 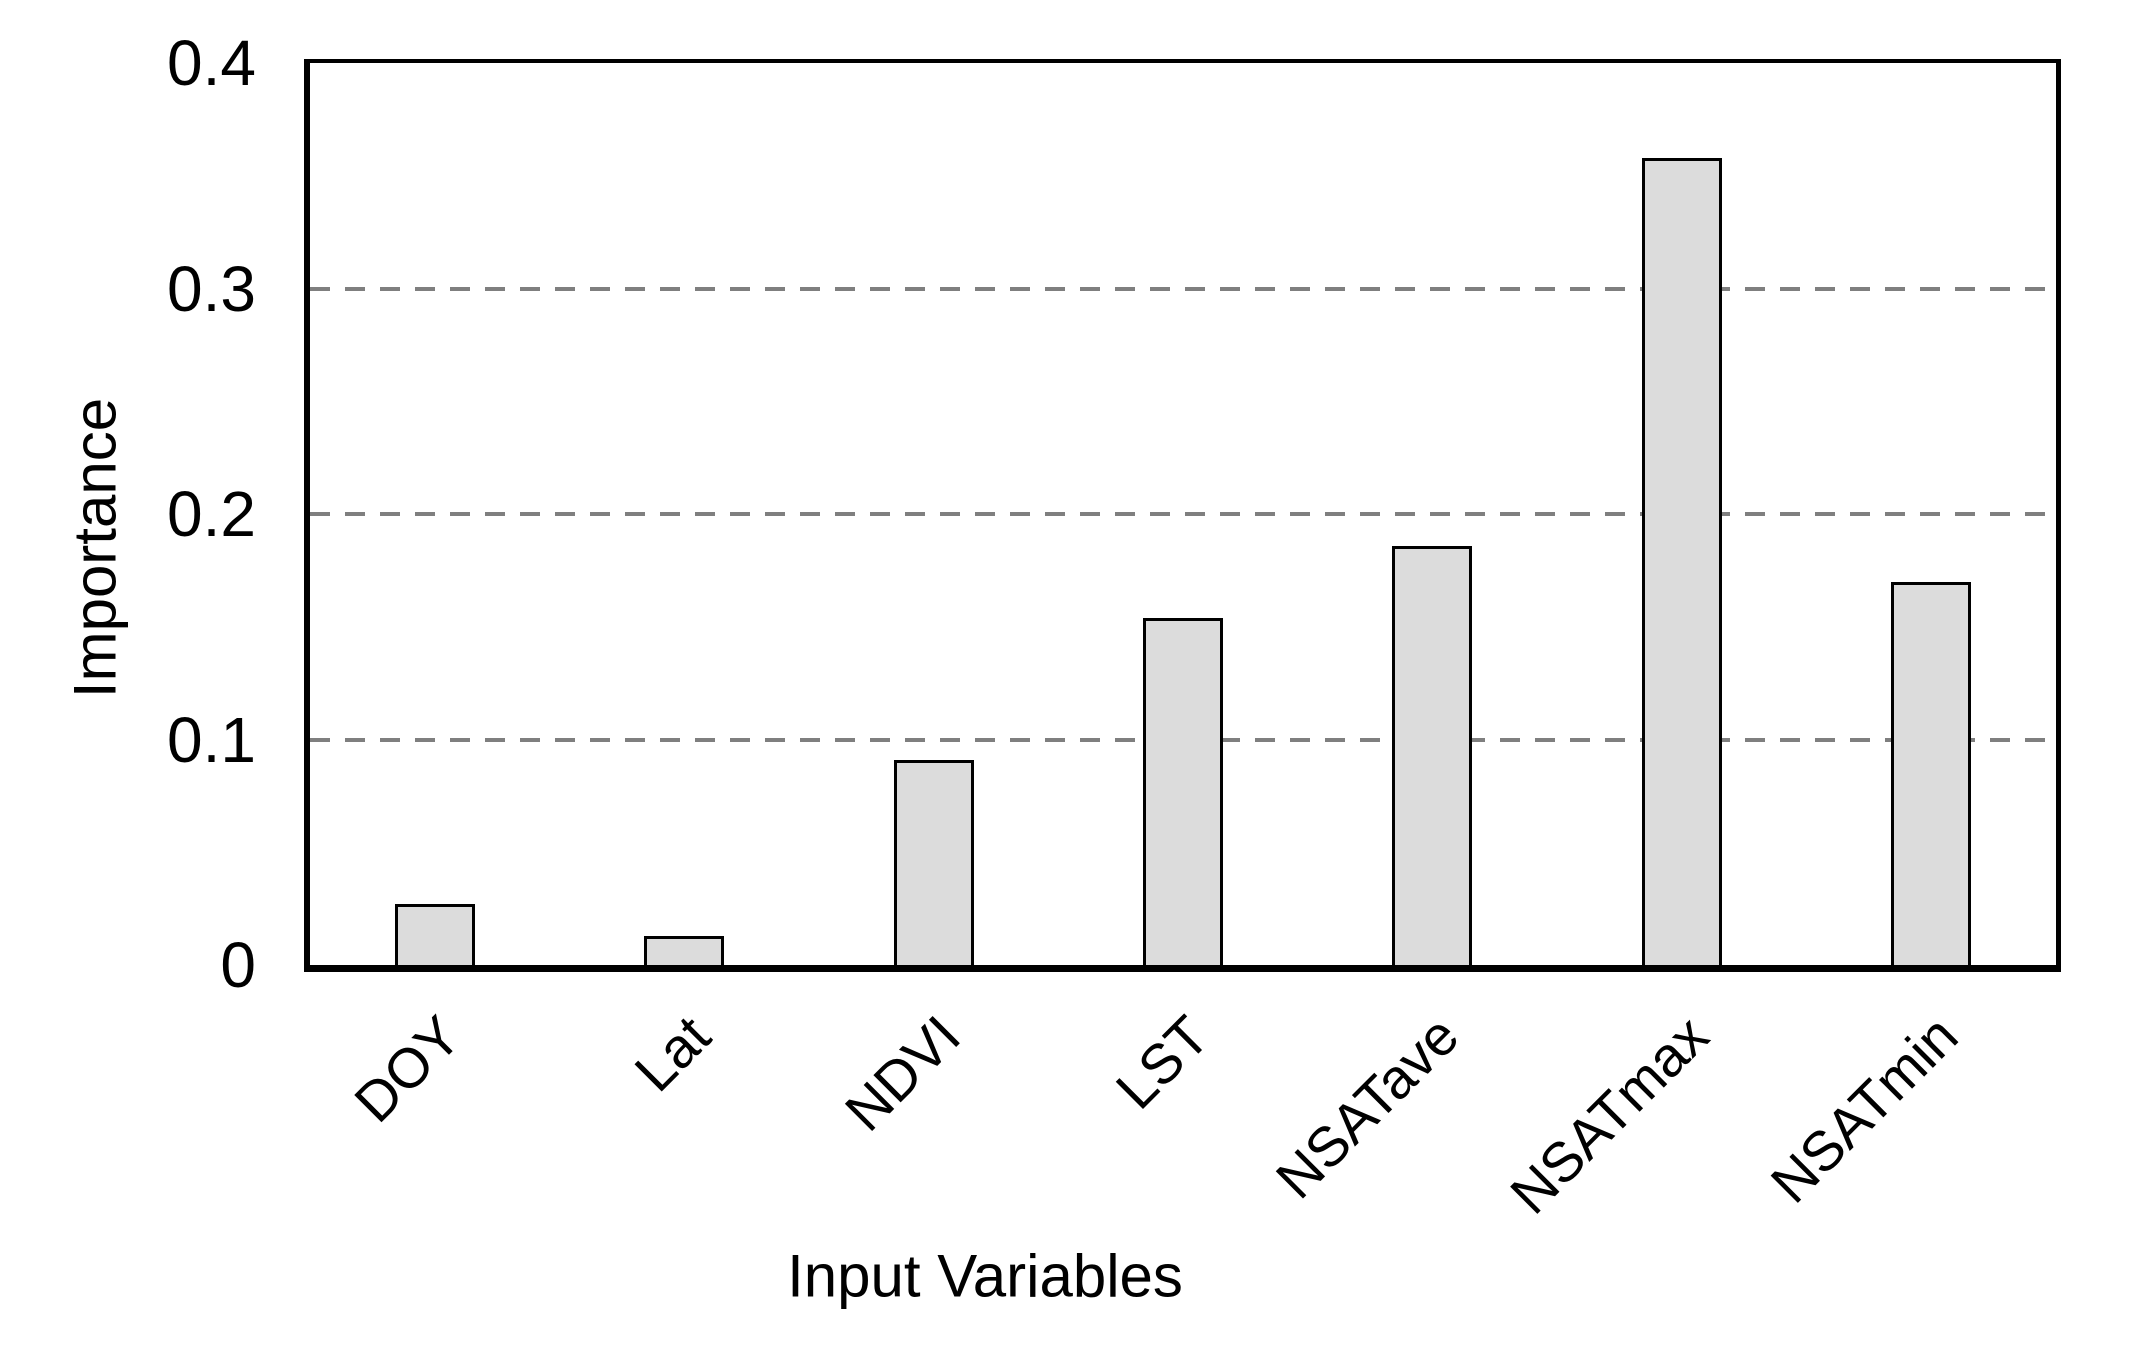 I want to click on x-tick-label-ndvi: NDVI, so click(x=902, y=1073).